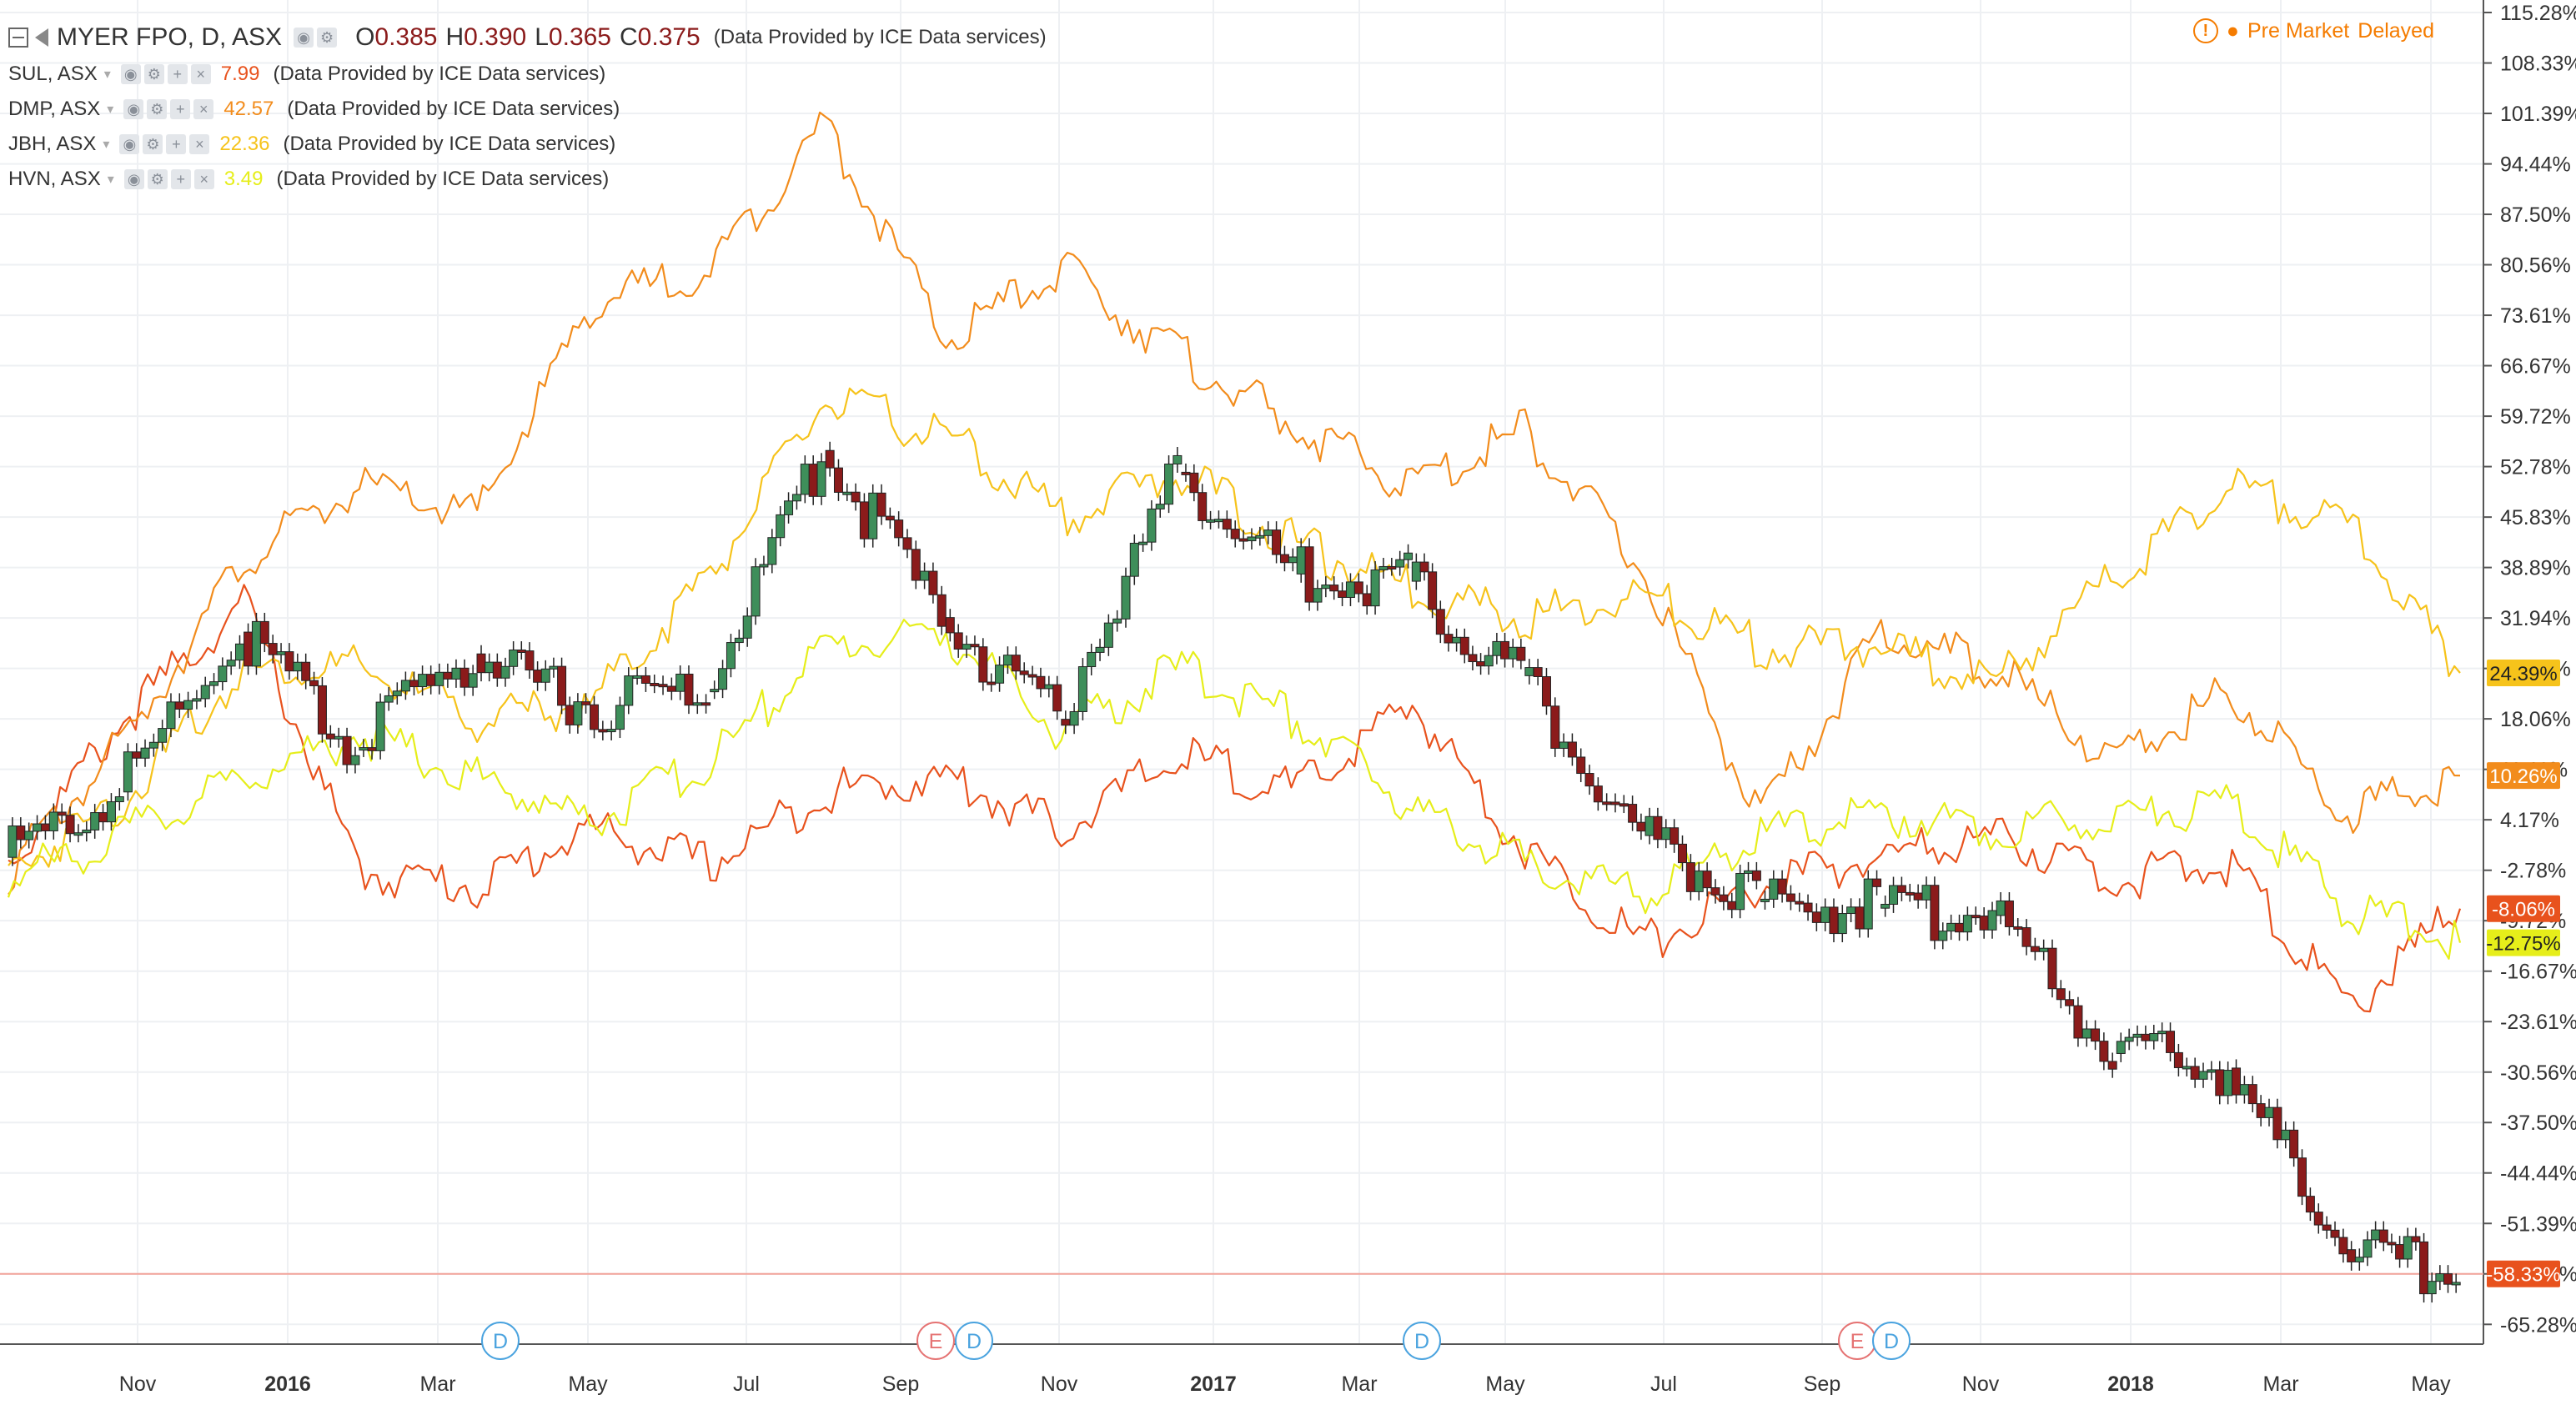 The height and width of the screenshot is (1405, 2576). Describe the element at coordinates (170, 37) in the screenshot. I see `main-symbol-label: MYER FPO, D, ASX` at that location.